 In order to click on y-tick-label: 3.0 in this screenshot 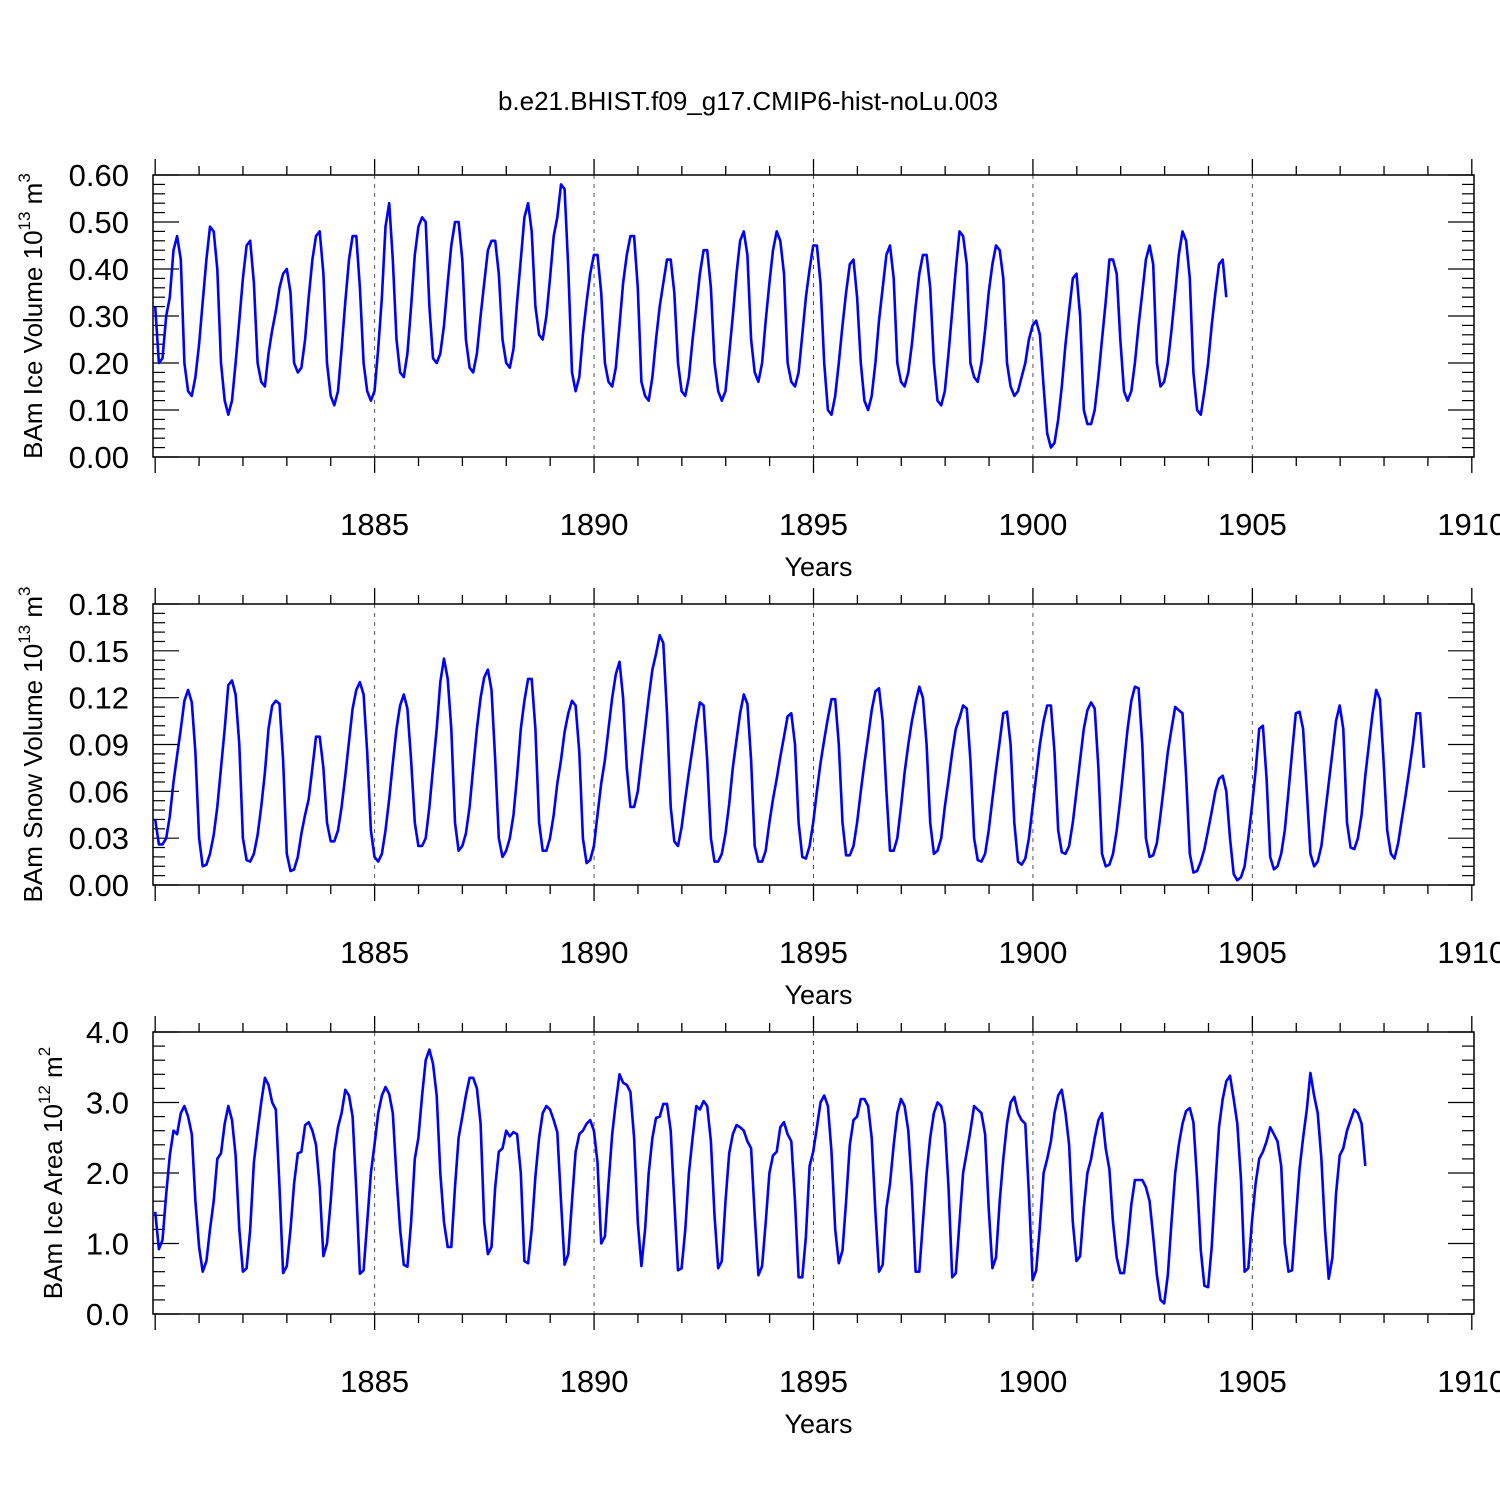, I will do `click(107, 1103)`.